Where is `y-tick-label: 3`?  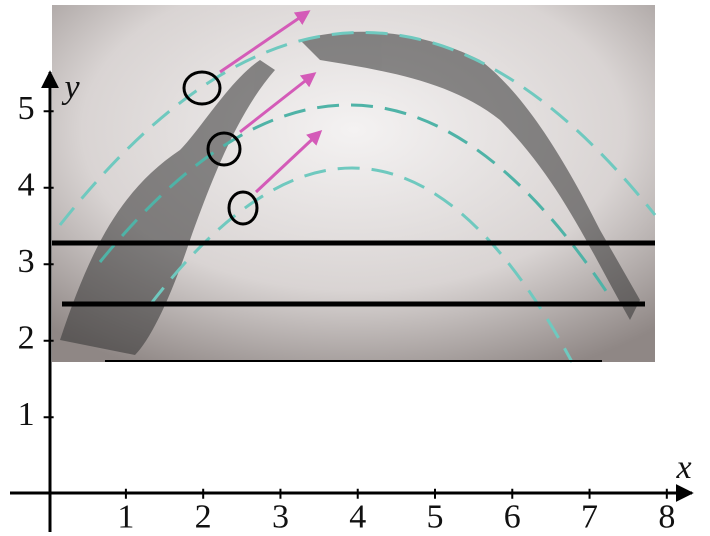 y-tick-label: 3 is located at coordinates (26, 261).